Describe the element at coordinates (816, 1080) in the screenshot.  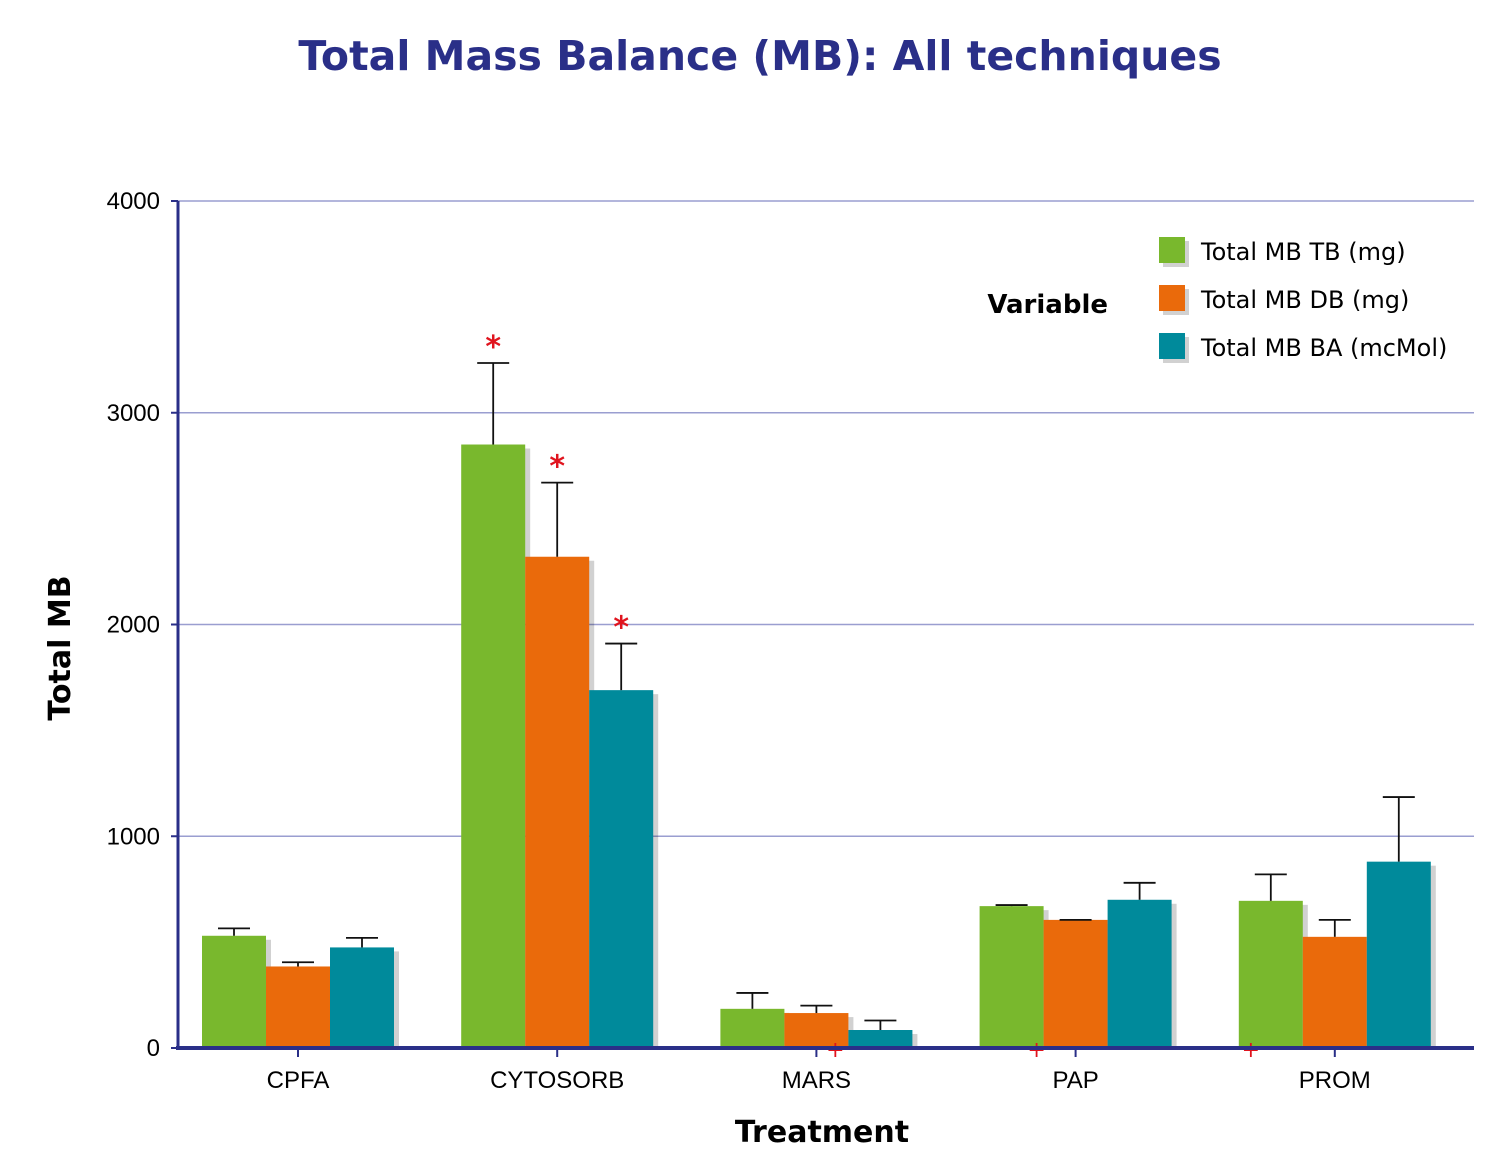
I see `x-category-label: MARS` at that location.